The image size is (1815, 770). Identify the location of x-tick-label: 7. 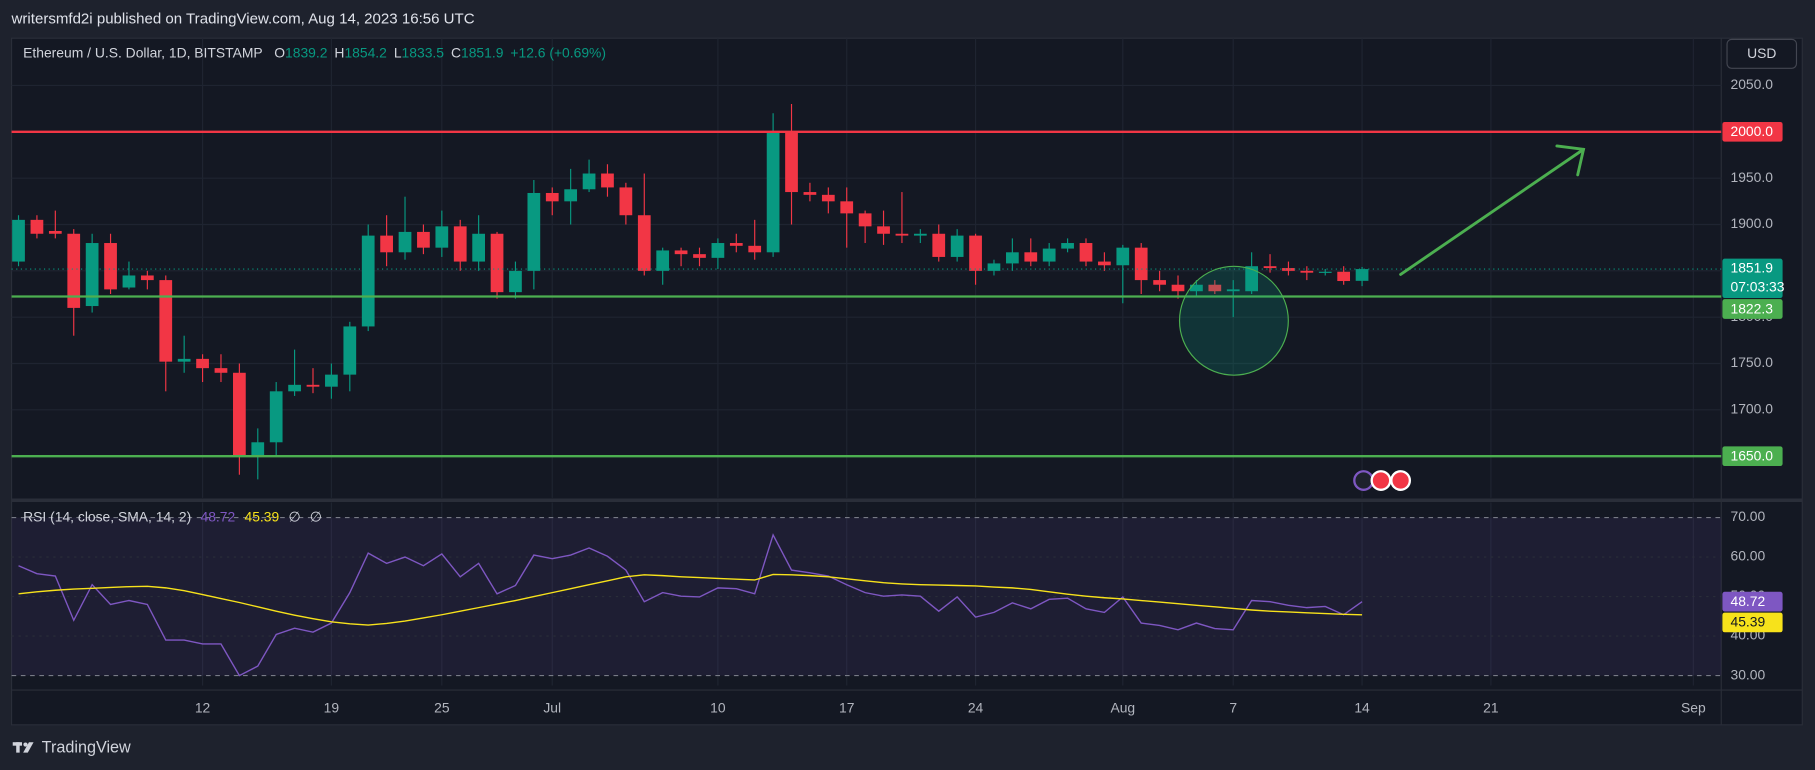
(1233, 707).